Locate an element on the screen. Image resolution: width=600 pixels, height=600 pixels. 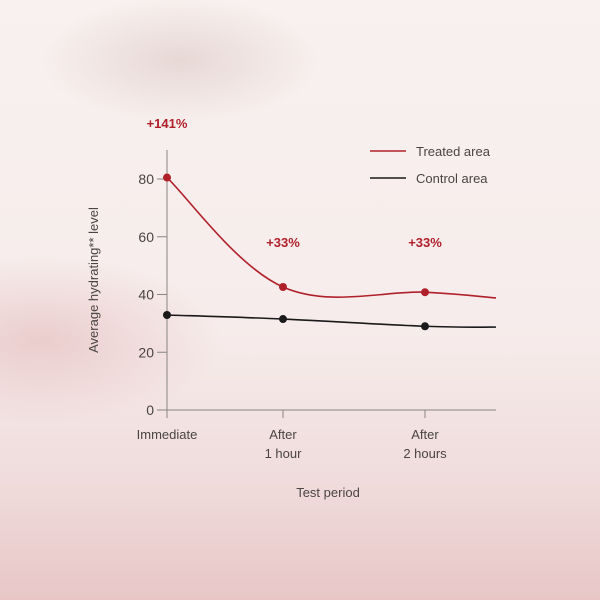
x-tick-label: 1 hour is located at coordinates (284, 453).